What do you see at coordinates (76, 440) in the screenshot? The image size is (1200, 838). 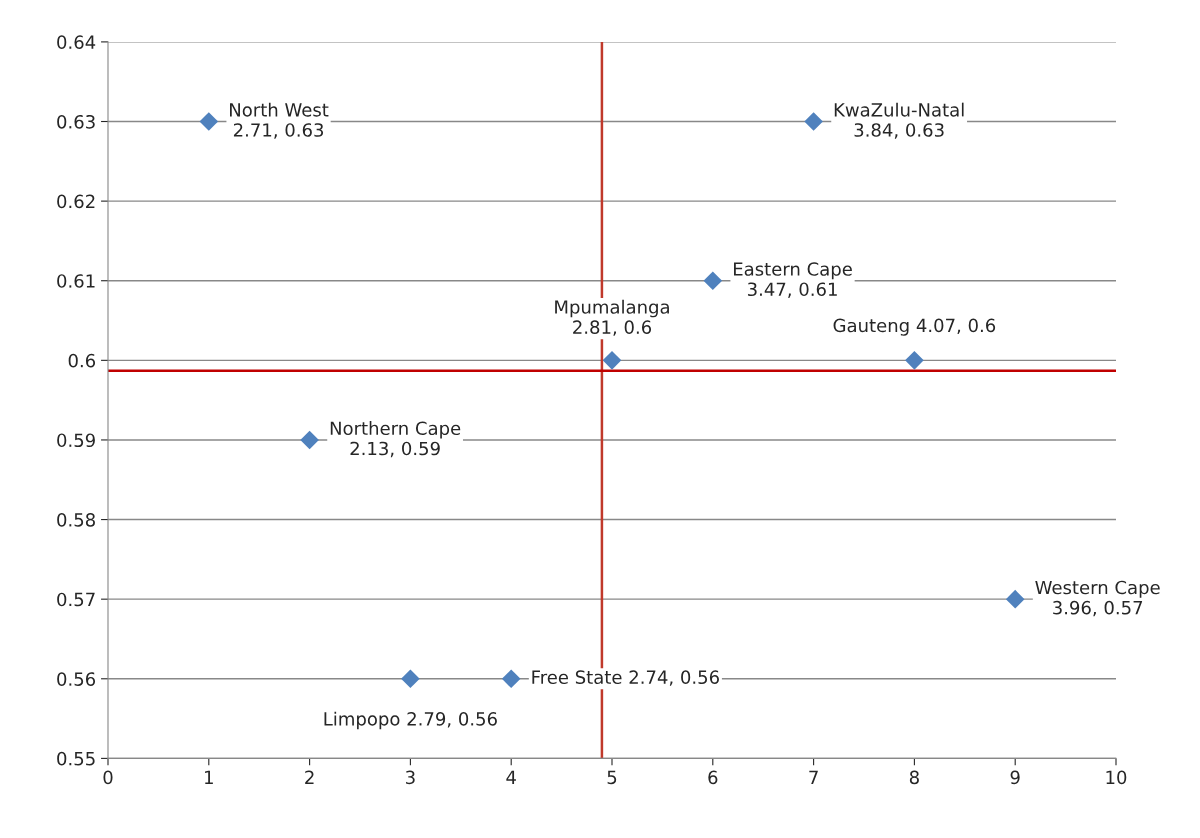 I see `y-tick-label: 0.59` at bounding box center [76, 440].